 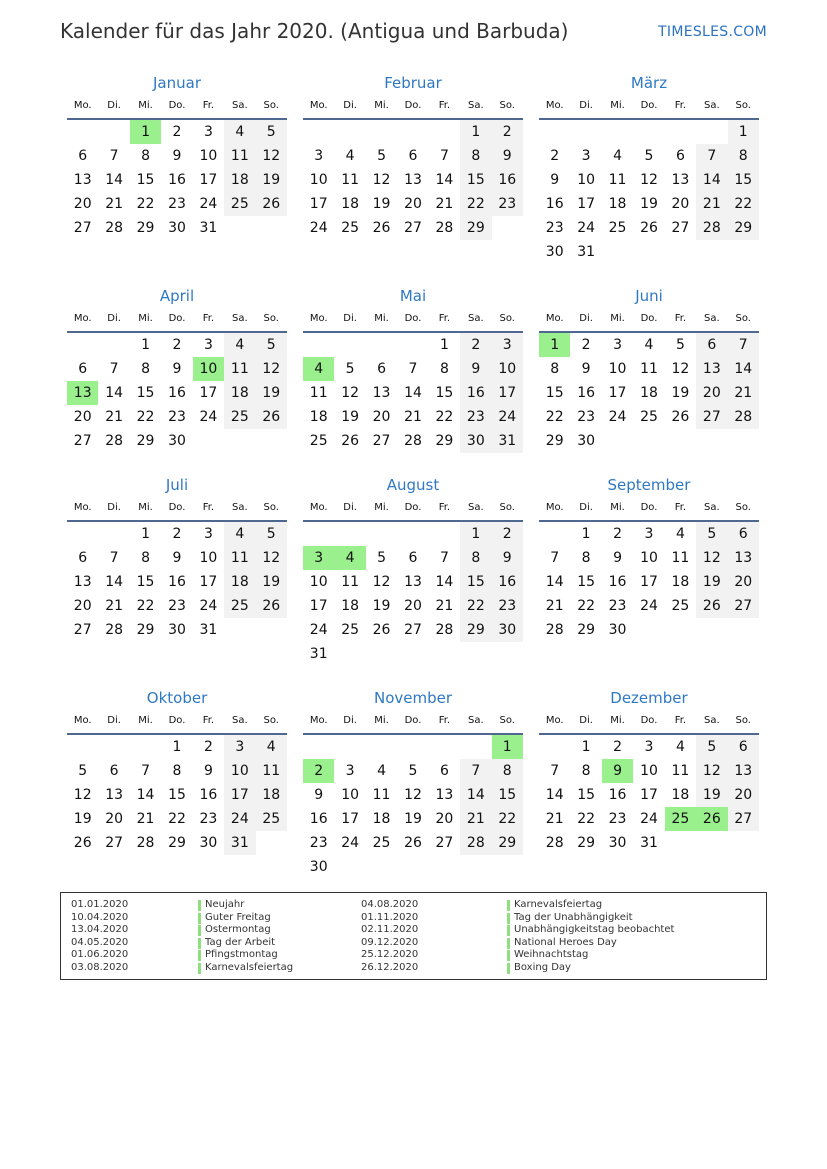 What do you see at coordinates (712, 582) in the screenshot?
I see `day: 19` at bounding box center [712, 582].